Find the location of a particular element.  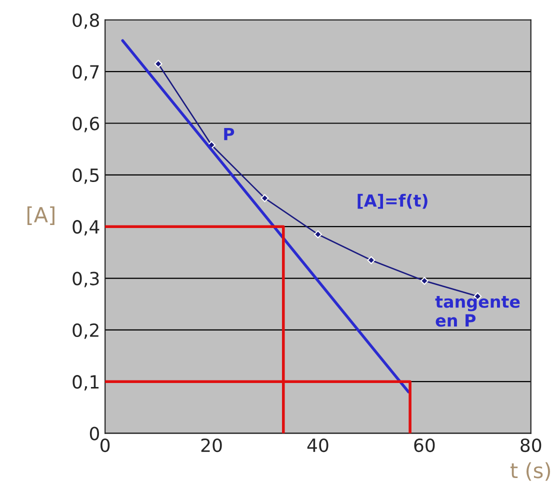

y-tick-label: 0,2 is located at coordinates (85, 331).